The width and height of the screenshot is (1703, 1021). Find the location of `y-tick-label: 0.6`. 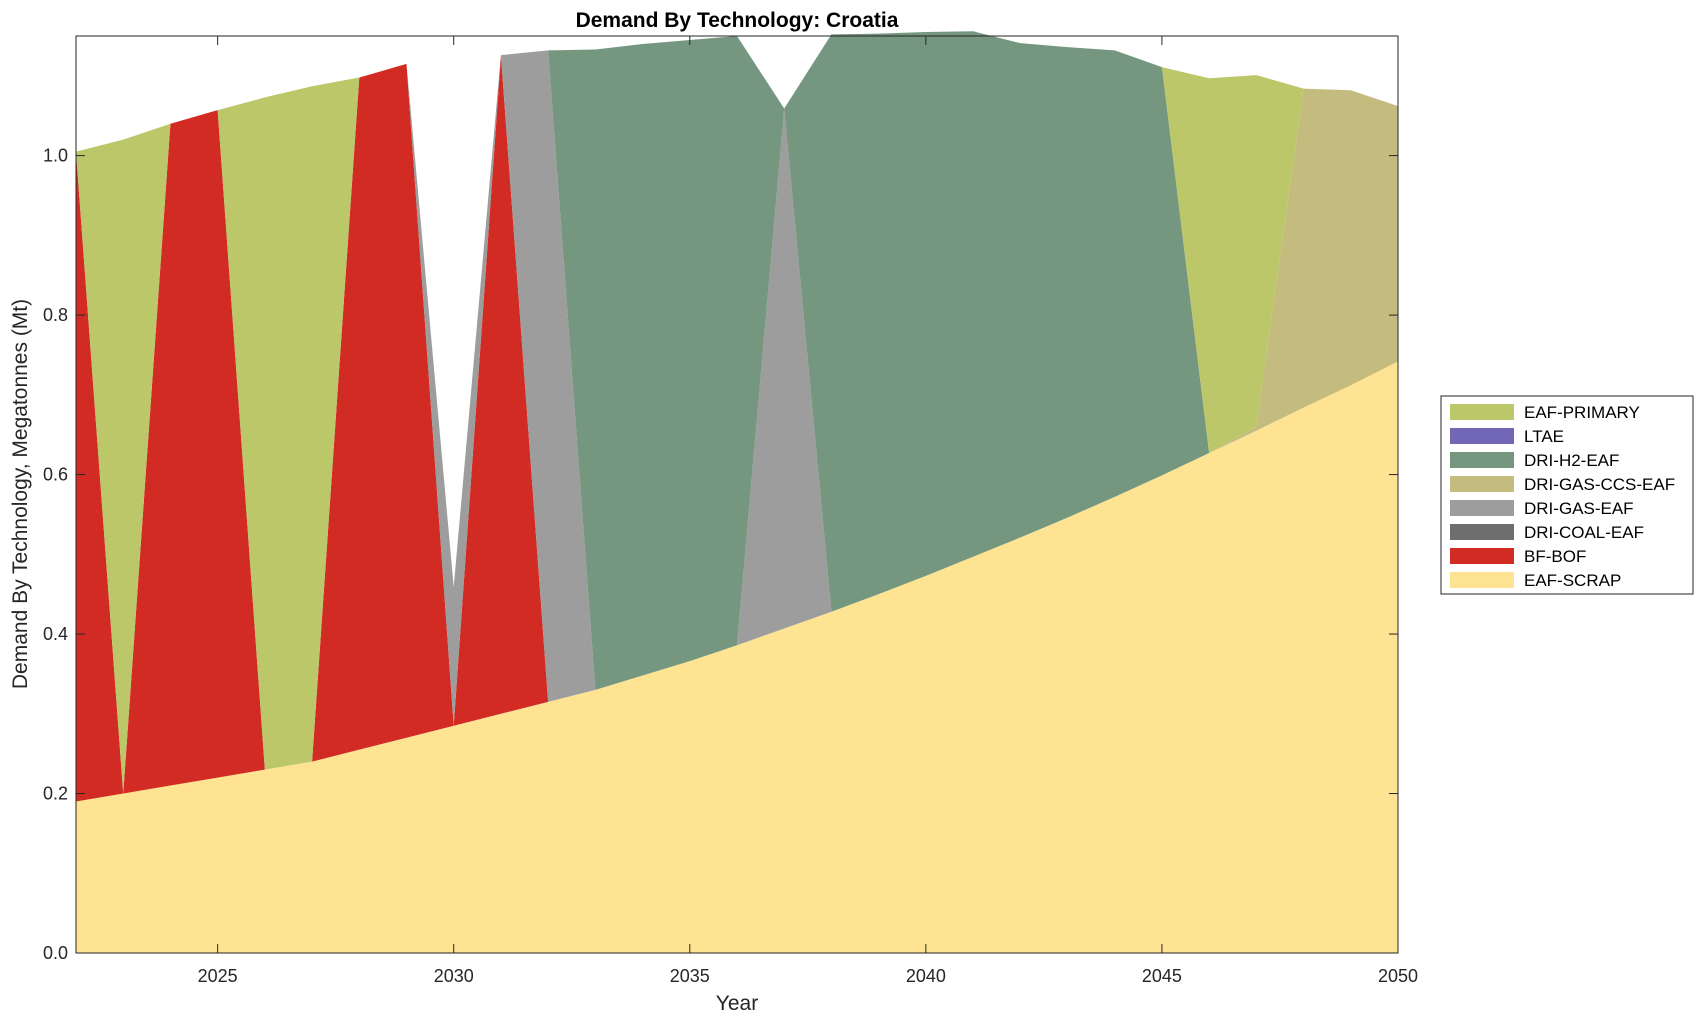

y-tick-label: 0.6 is located at coordinates (55, 475).